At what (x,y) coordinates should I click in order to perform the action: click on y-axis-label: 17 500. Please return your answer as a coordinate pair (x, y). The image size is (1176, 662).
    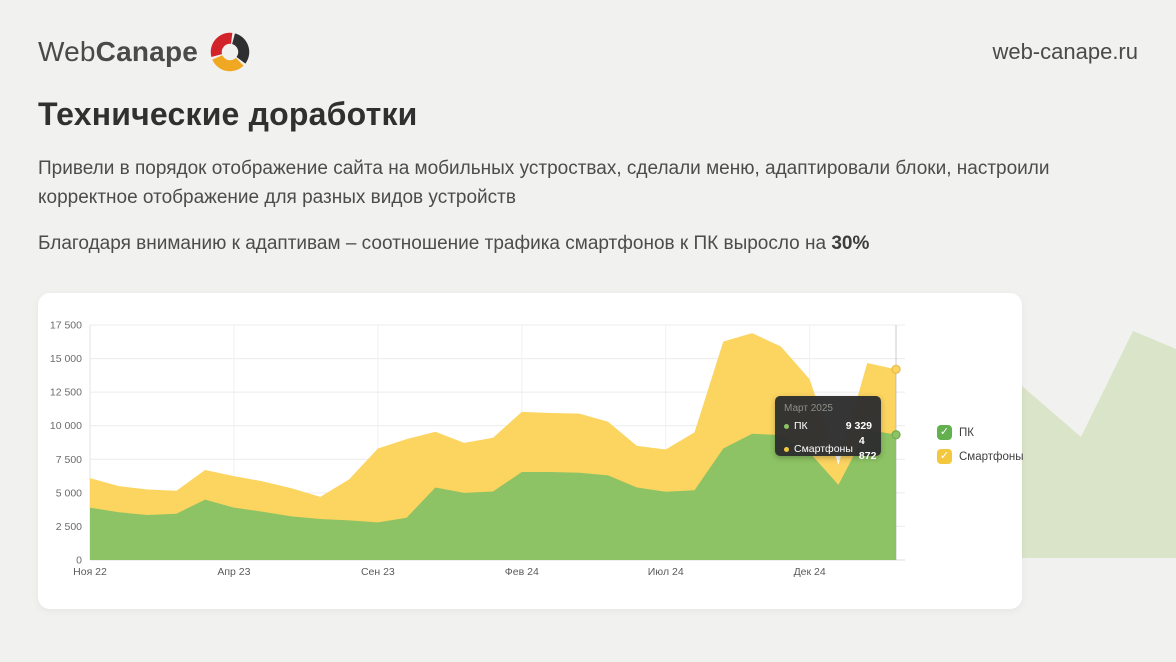
    Looking at the image, I should click on (66, 326).